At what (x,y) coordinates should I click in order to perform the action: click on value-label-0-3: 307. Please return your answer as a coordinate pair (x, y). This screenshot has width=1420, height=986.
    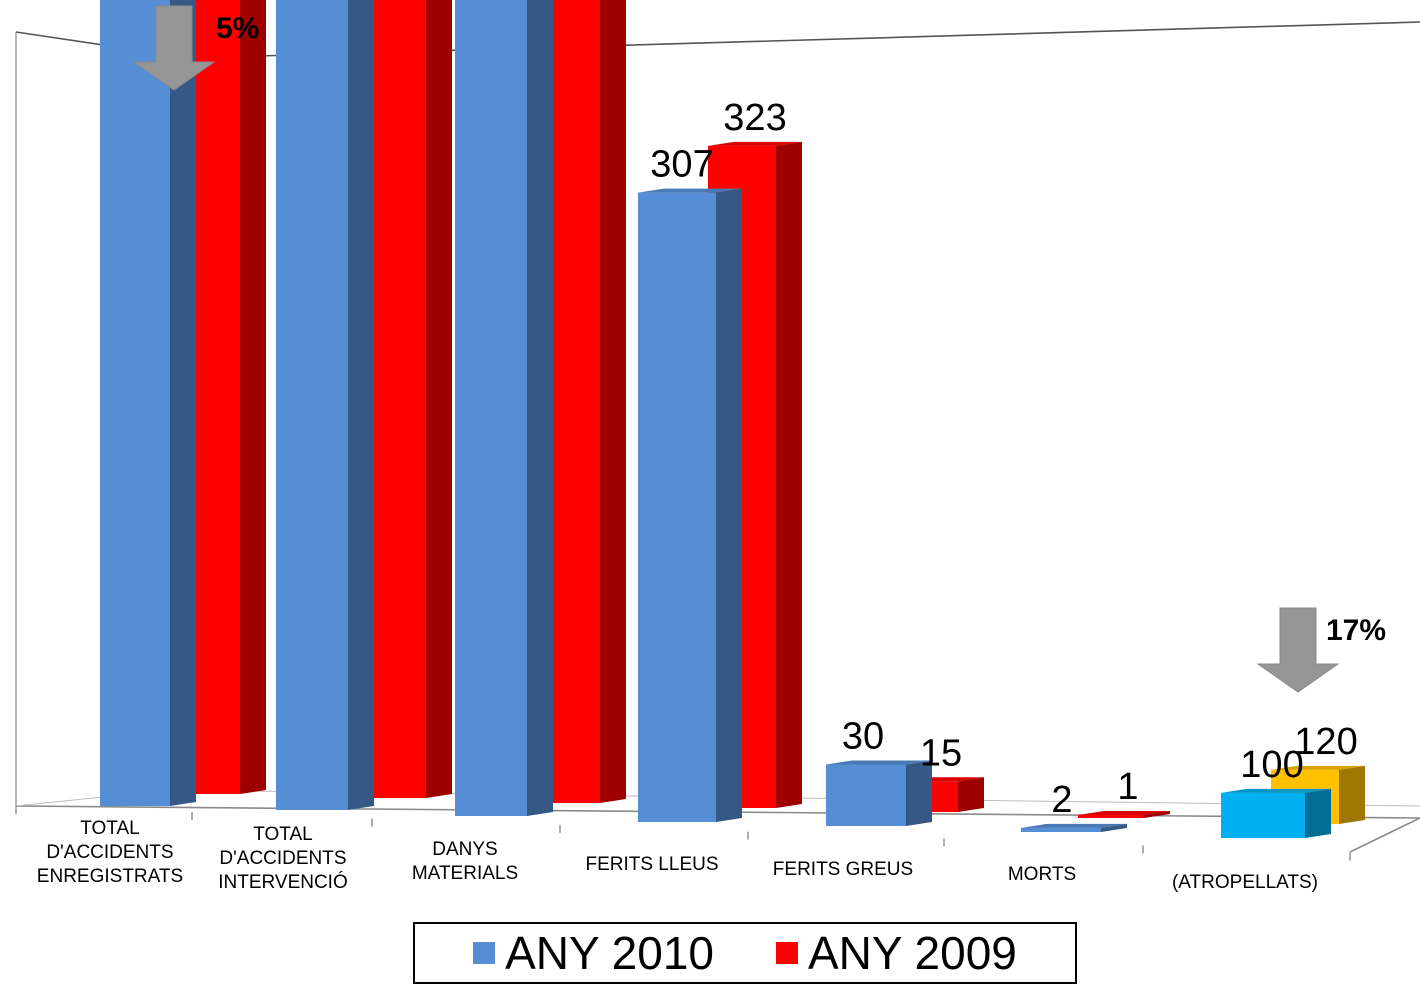
    Looking at the image, I should click on (681, 165).